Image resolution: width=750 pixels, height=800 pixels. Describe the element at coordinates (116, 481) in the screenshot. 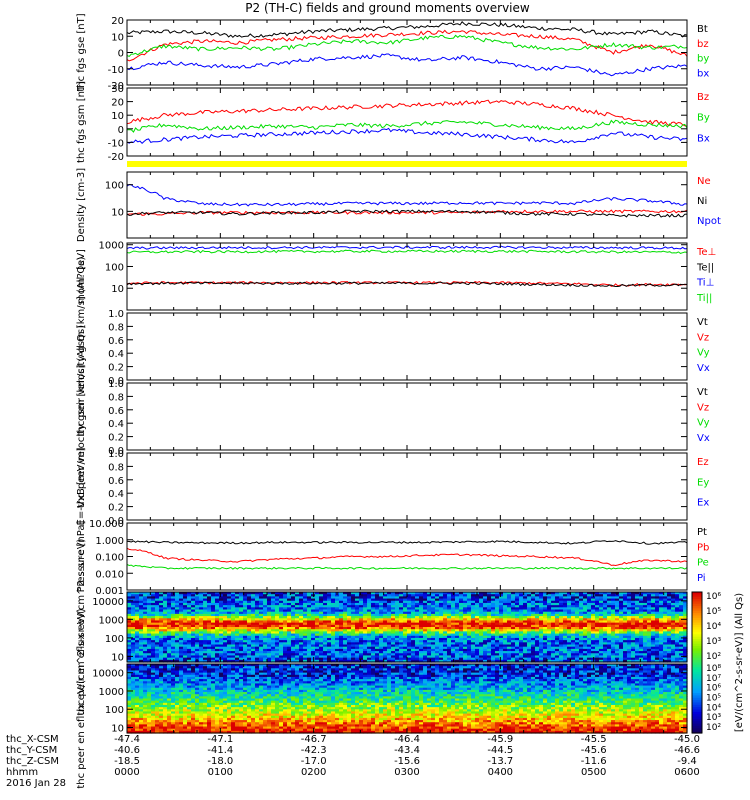

I see `panel-efield-ytick-label: 0.6` at that location.